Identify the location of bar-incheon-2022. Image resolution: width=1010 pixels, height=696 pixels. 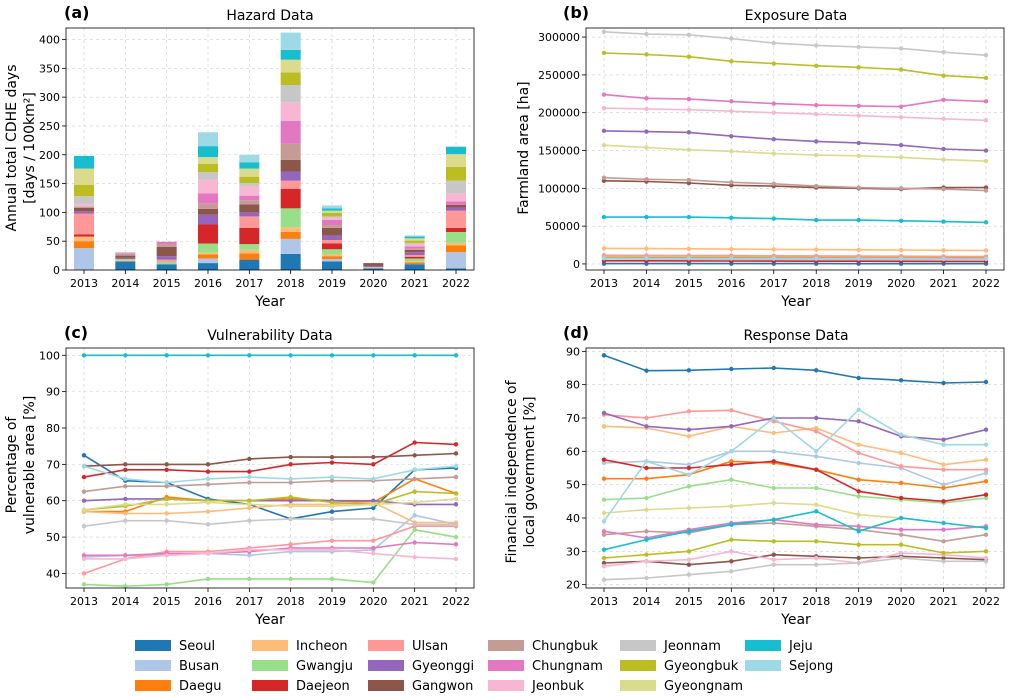
(456, 244).